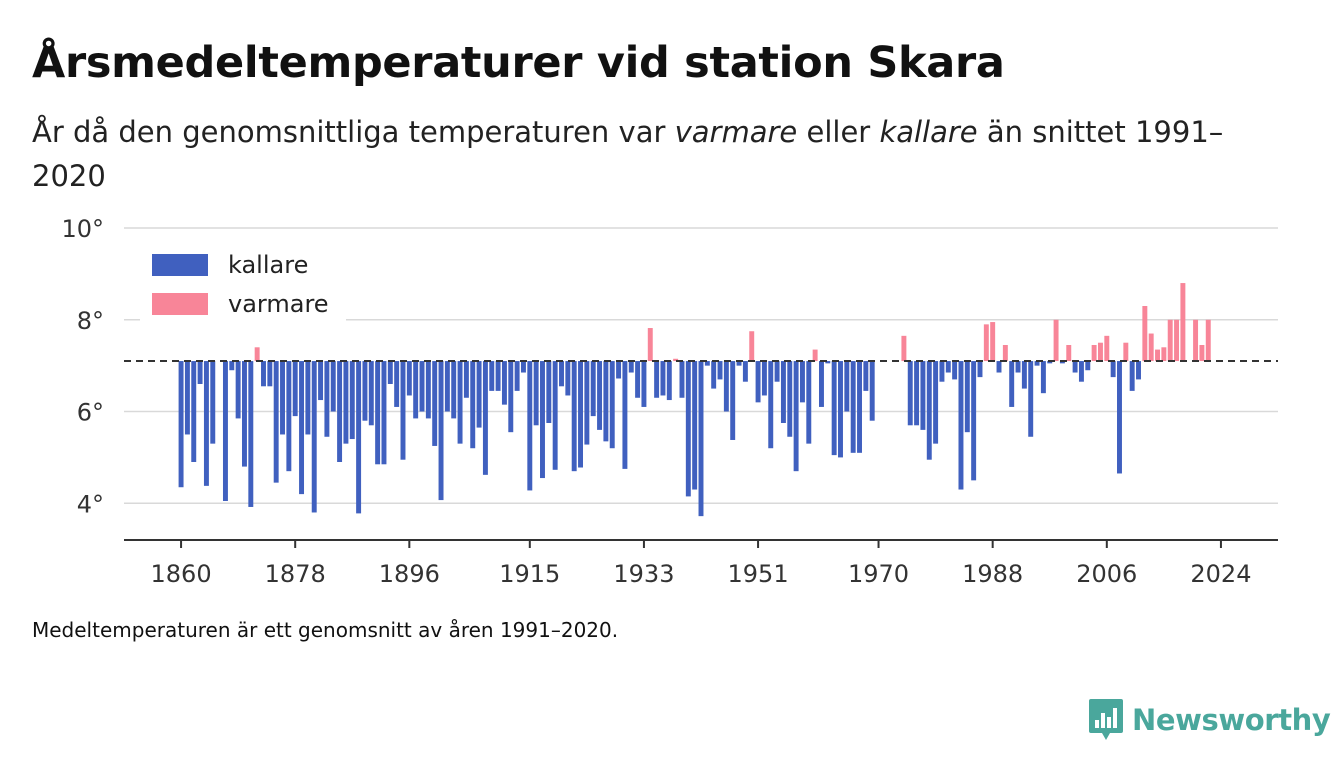 The image size is (1340, 771). Describe the element at coordinates (268, 265) in the screenshot. I see `legend-label-cold: kallare` at that location.